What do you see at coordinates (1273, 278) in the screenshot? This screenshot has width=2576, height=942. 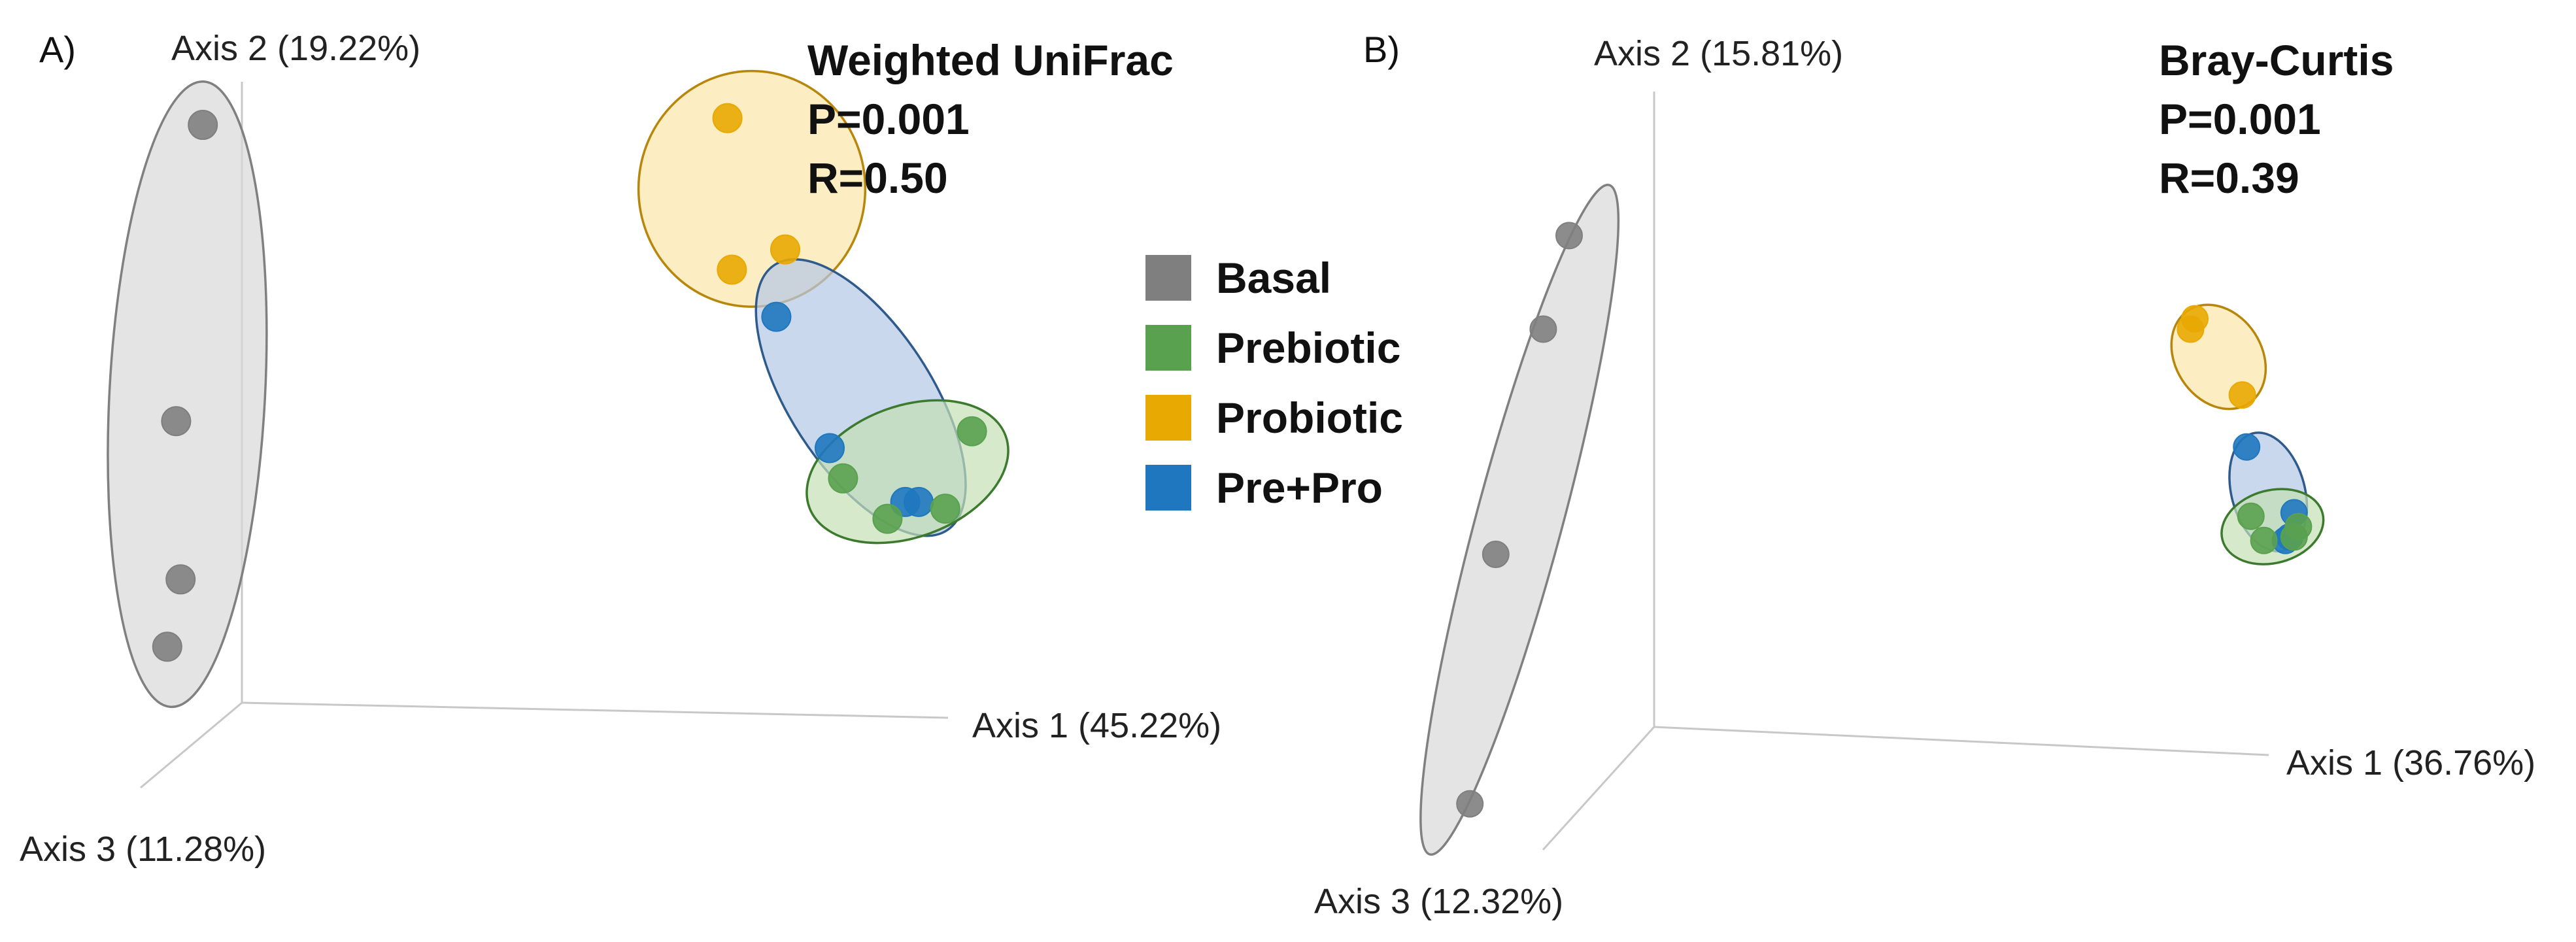 I see `legend-label-basal: Basal` at bounding box center [1273, 278].